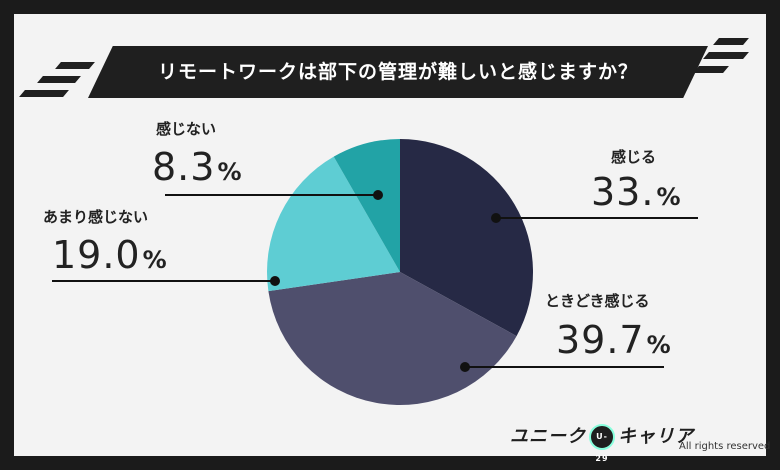 This screenshot has width=780, height=470. I want to click on slice-amari, so click(333, 224).